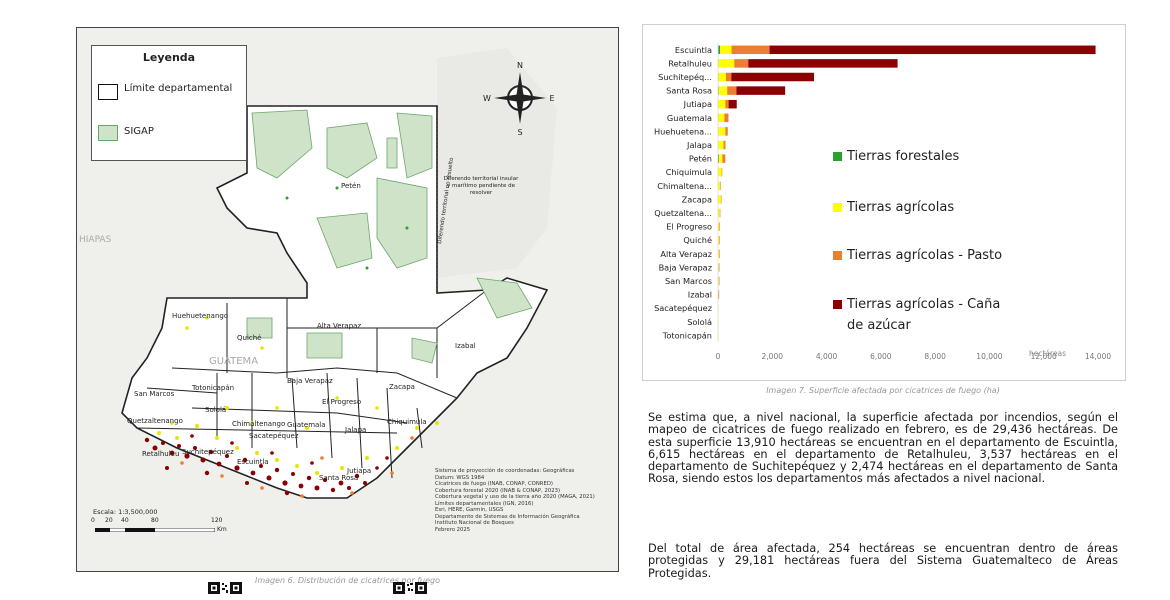 This screenshot has width=1170, height=600. Describe the element at coordinates (154, 394) in the screenshot. I see `label-san-marcos: San Marcos` at that location.